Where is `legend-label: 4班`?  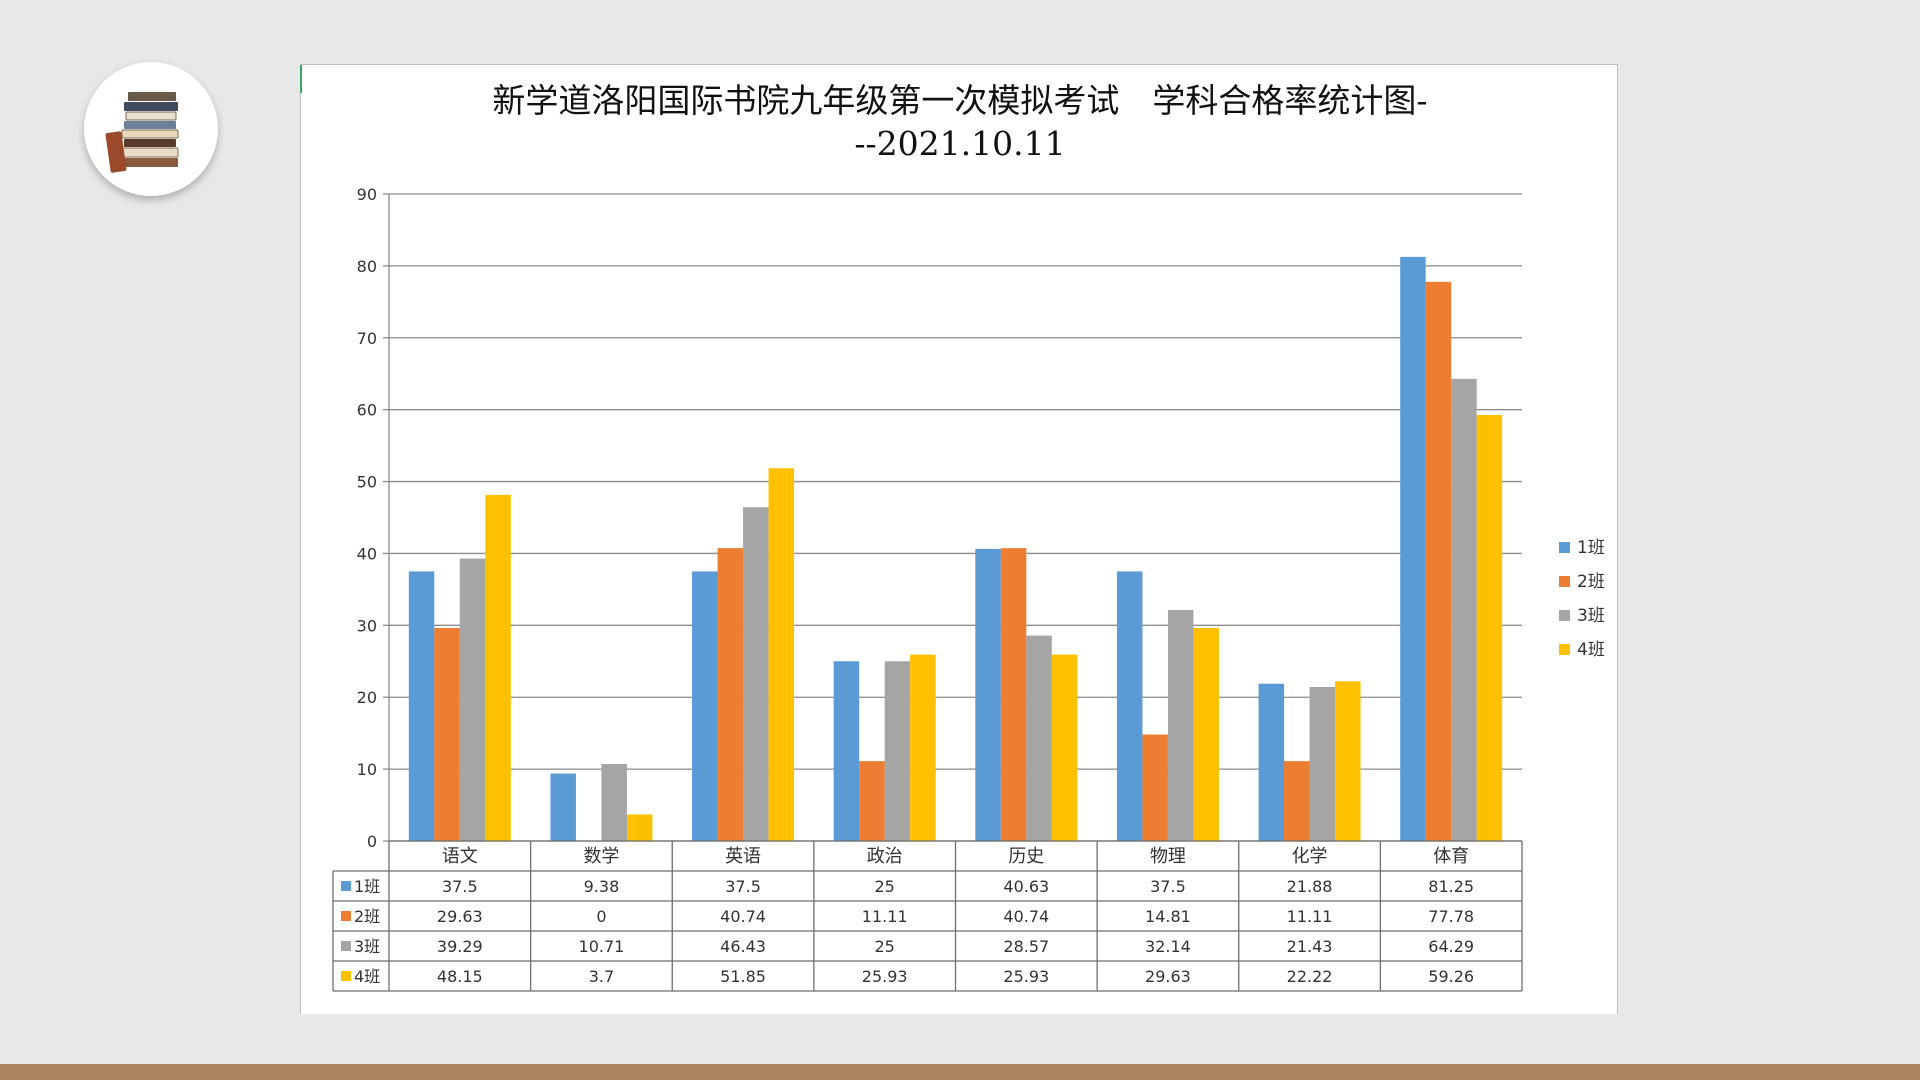
legend-label: 4班 is located at coordinates (1591, 650).